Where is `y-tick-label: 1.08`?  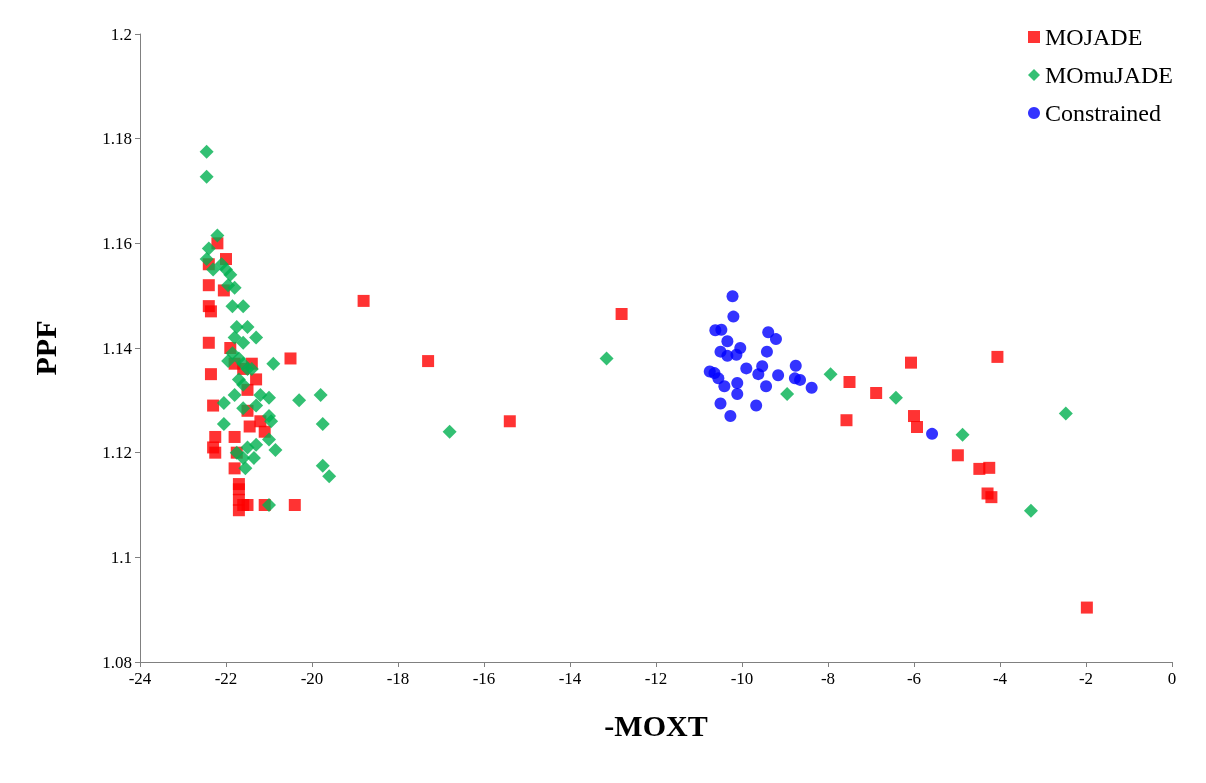 y-tick-label: 1.08 is located at coordinates (117, 662).